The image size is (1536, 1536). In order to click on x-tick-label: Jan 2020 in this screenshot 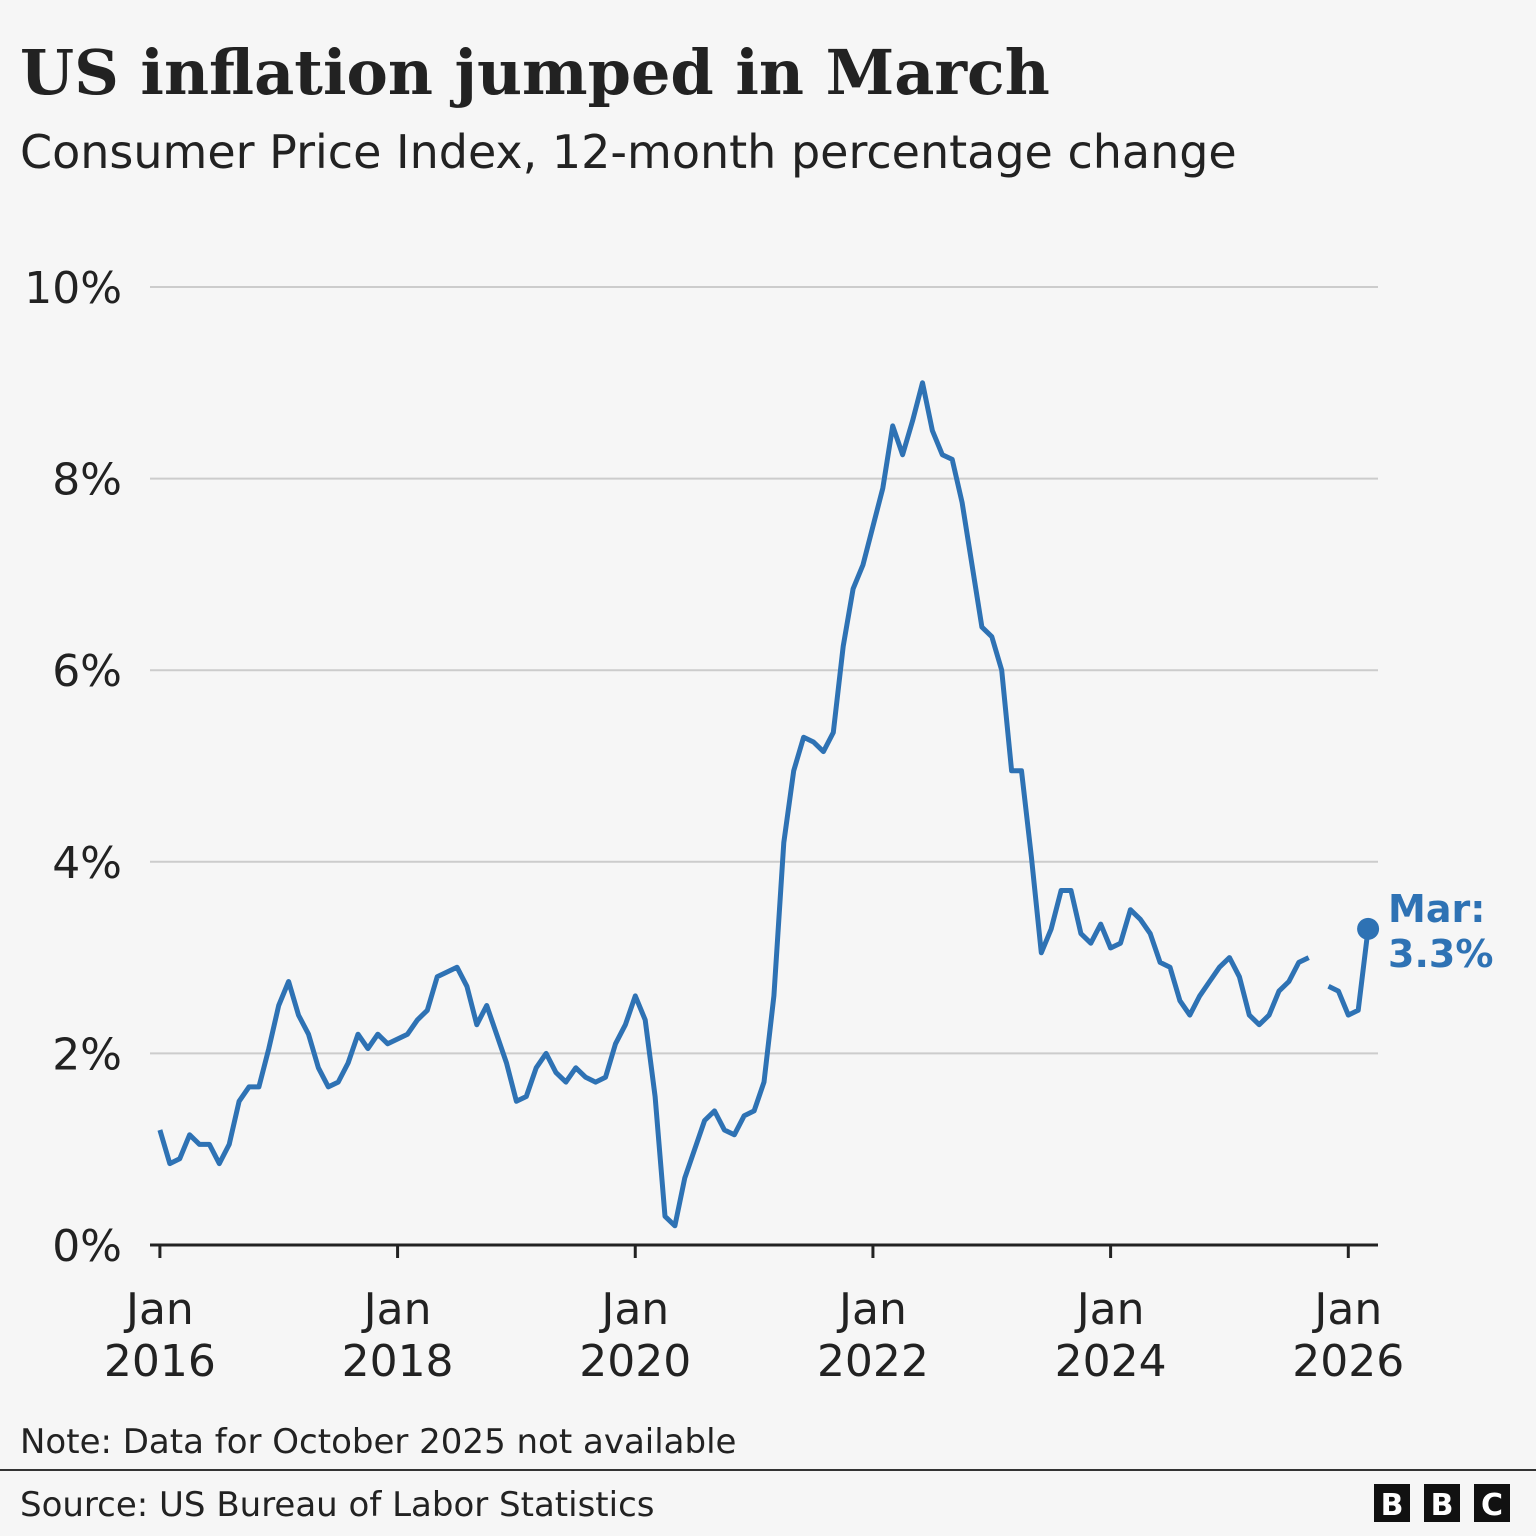, I will do `click(635, 1335)`.